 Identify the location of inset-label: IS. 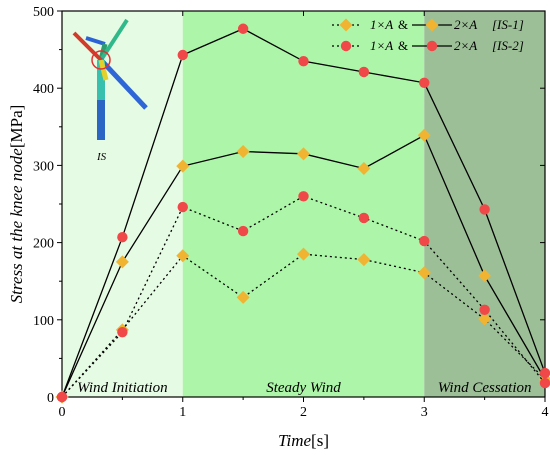
(101, 157).